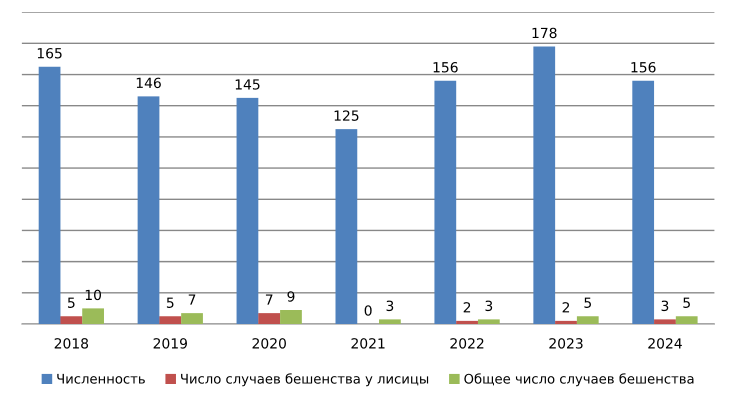 The height and width of the screenshot is (405, 729). I want to click on x-tick-label: 2021, so click(368, 343).